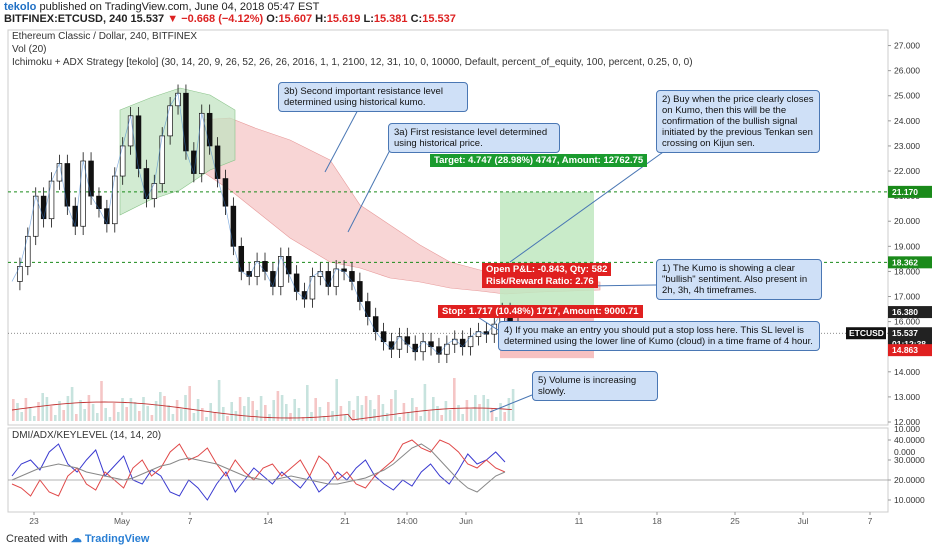 Image resolution: width=932 pixels, height=550 pixels. I want to click on callout-3a-pointer, so click(369, 191).